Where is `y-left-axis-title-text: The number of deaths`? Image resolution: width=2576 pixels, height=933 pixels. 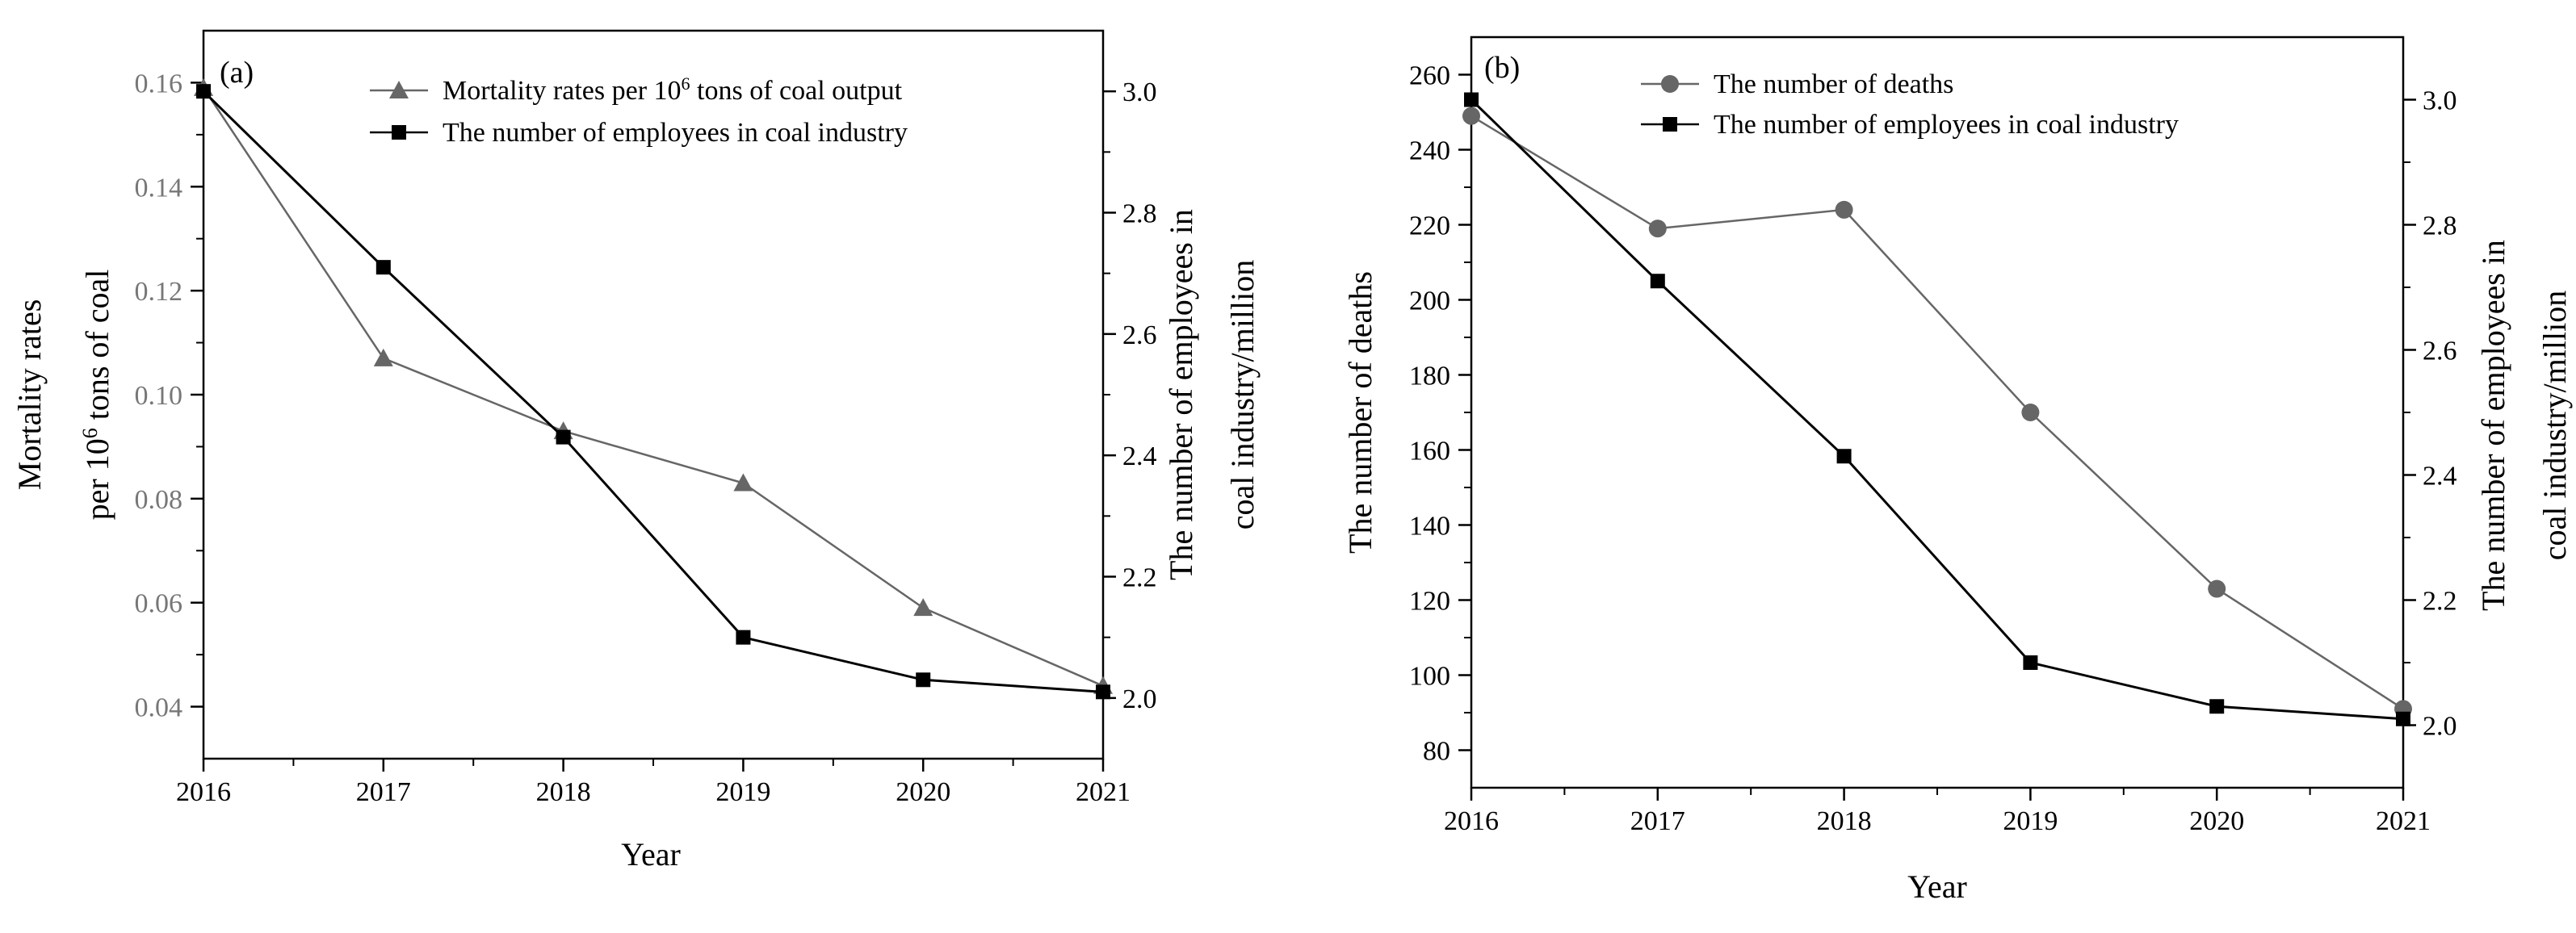 y-left-axis-title-text: The number of deaths is located at coordinates (1360, 412).